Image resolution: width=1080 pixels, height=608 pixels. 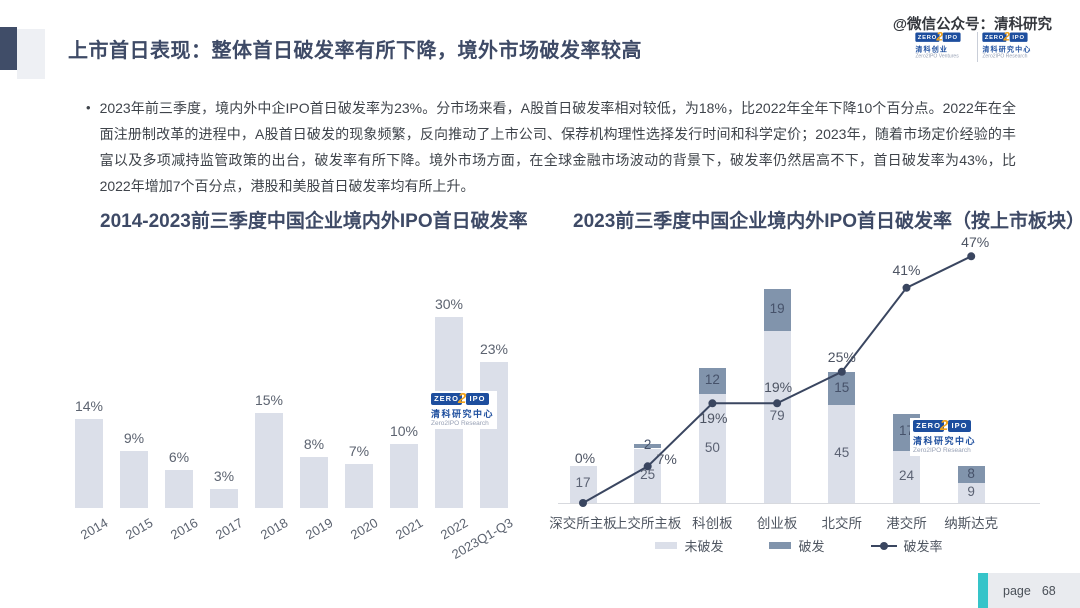 What do you see at coordinates (89, 463) in the screenshot?
I see `bar-2014` at bounding box center [89, 463].